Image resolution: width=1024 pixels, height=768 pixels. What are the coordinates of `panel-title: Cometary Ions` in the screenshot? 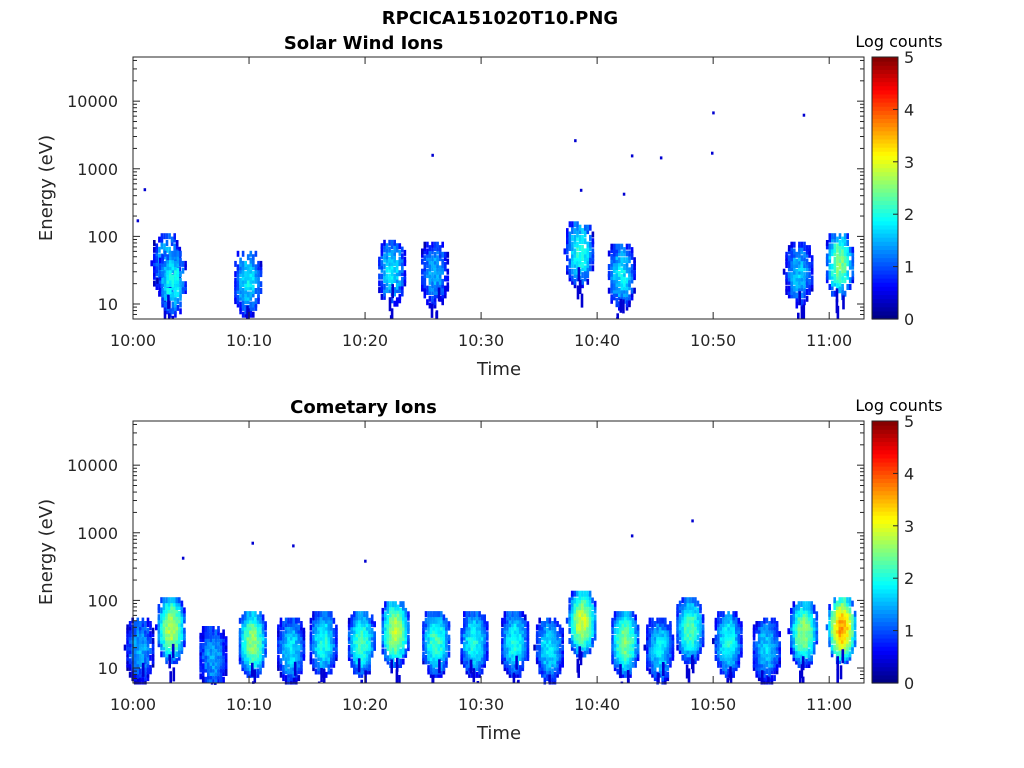 It's located at (363, 407).